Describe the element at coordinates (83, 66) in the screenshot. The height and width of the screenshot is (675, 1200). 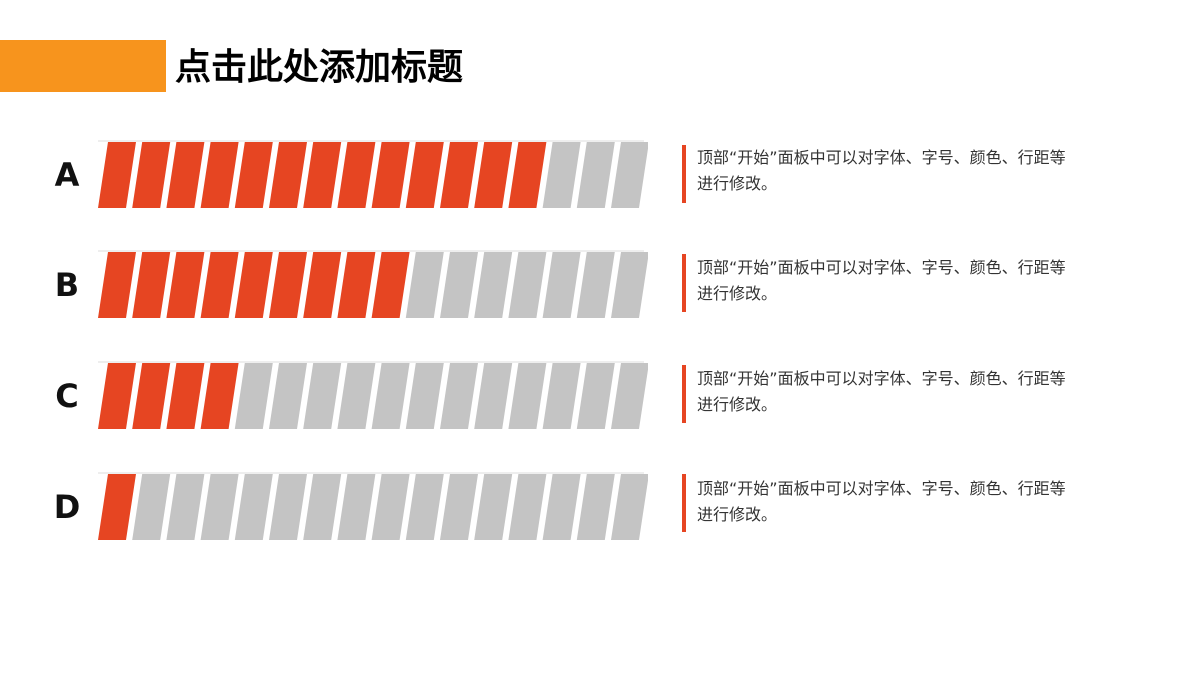
I see `title-accent-bar` at that location.